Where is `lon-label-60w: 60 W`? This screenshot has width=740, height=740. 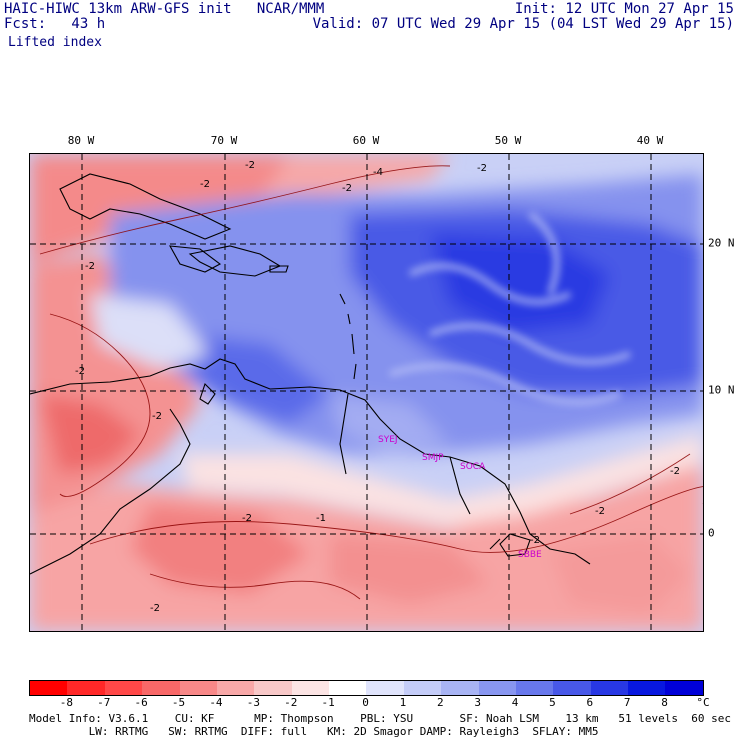
lon-label-60w: 60 W is located at coordinates (366, 140).